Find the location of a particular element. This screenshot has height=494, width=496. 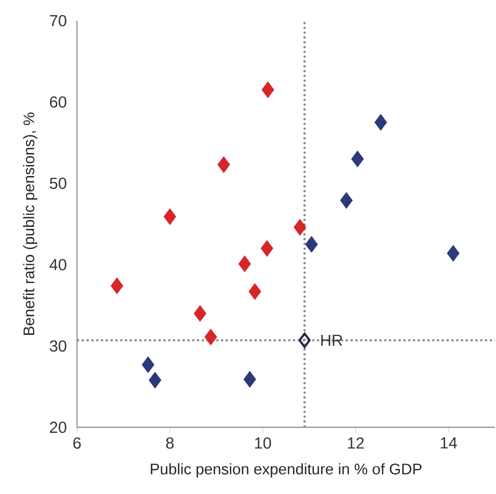

x-tick-label: 8 is located at coordinates (170, 443).